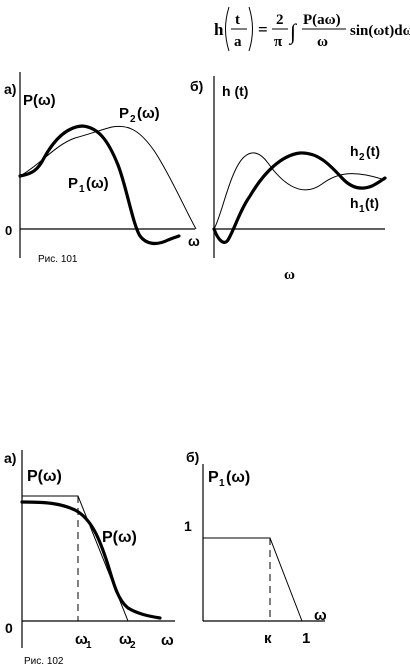 This screenshot has width=410, height=668. What do you see at coordinates (238, 42) in the screenshot?
I see `formula-frac1-den: a` at bounding box center [238, 42].